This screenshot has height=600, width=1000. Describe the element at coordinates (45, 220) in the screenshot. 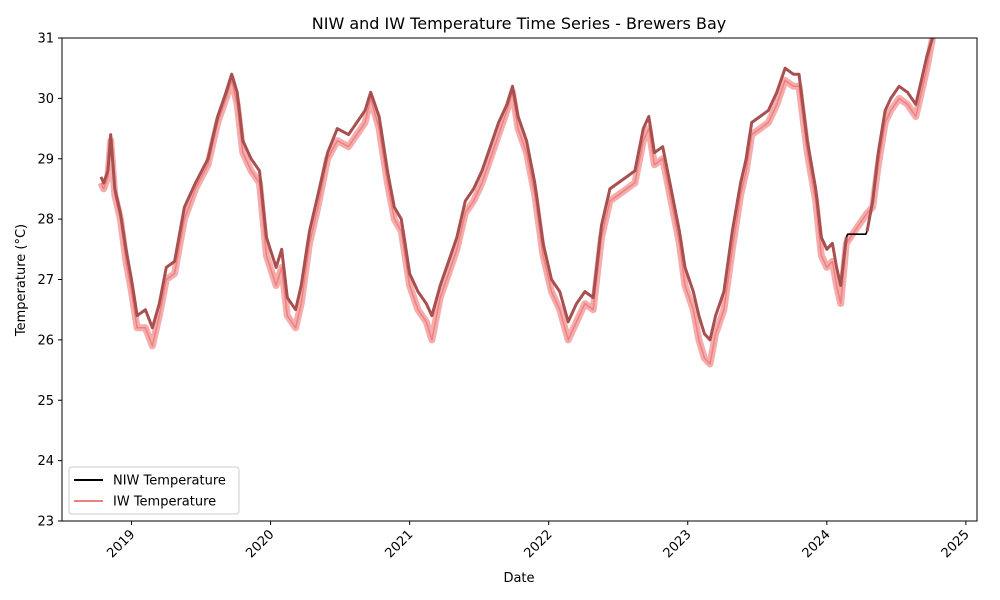

I see `y-tick-label: 28` at that location.